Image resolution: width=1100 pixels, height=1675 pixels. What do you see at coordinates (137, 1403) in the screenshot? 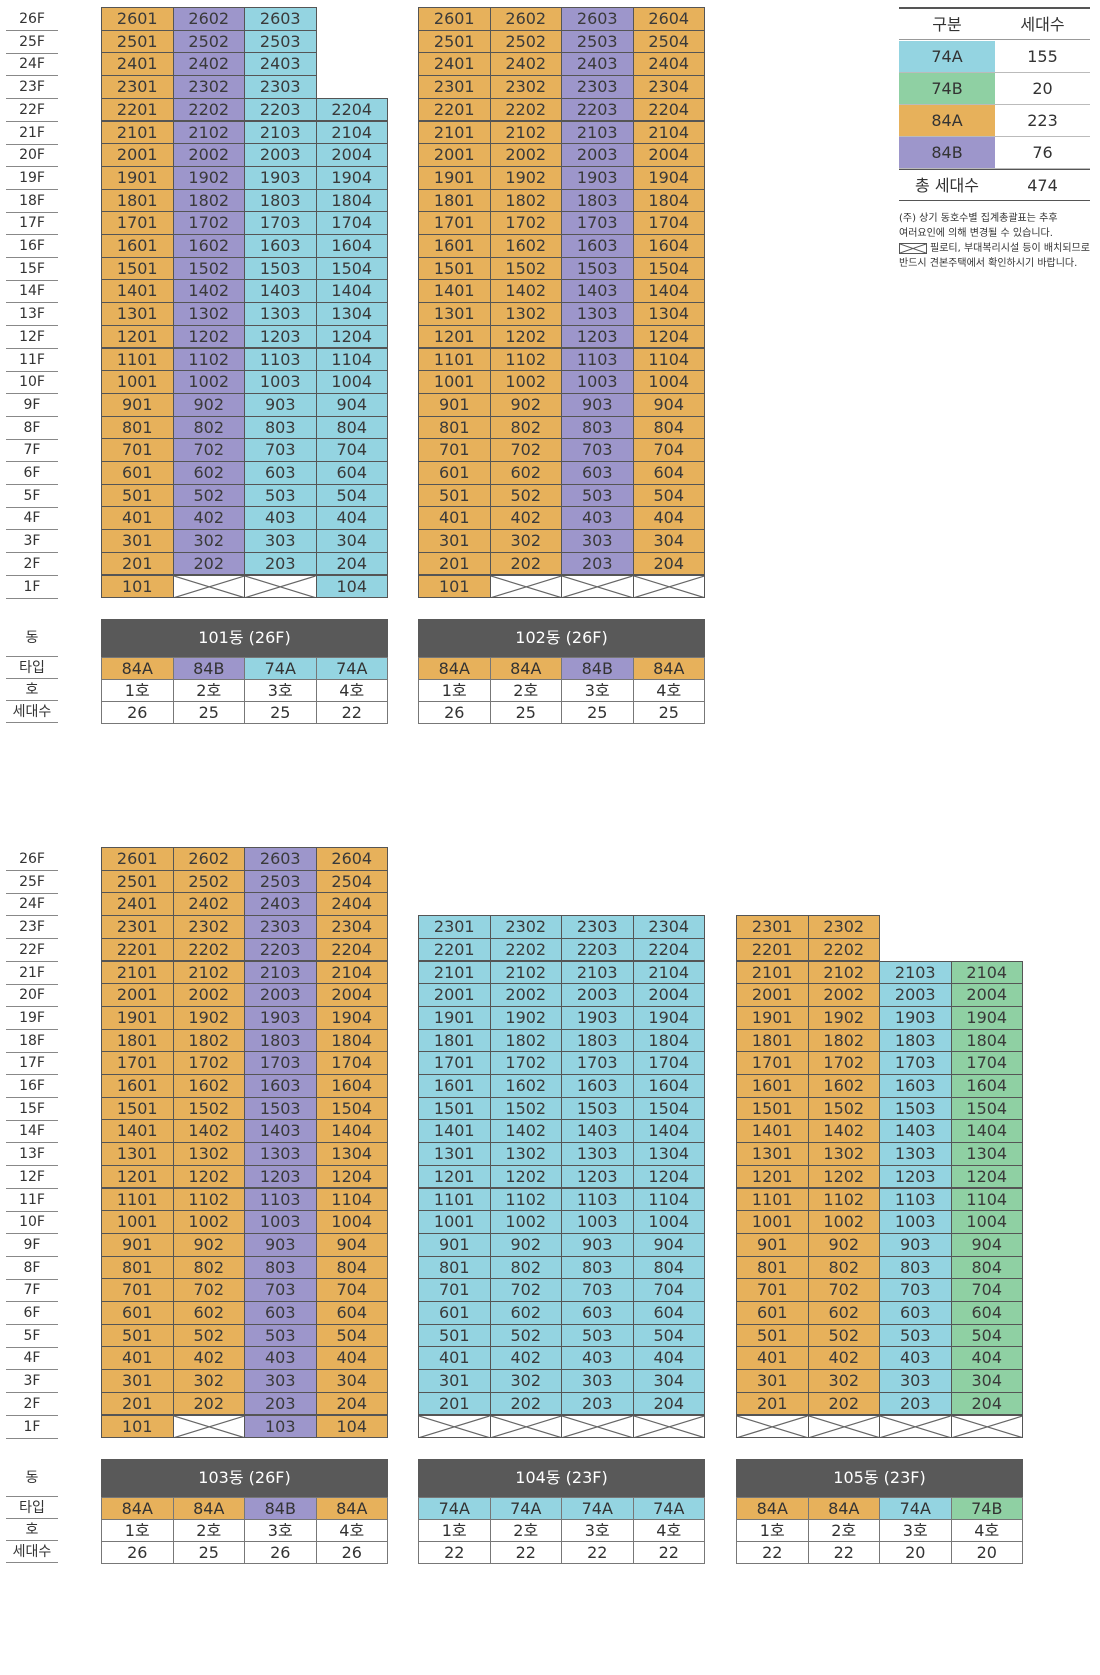
I see `unit-cell: 201` at bounding box center [137, 1403].